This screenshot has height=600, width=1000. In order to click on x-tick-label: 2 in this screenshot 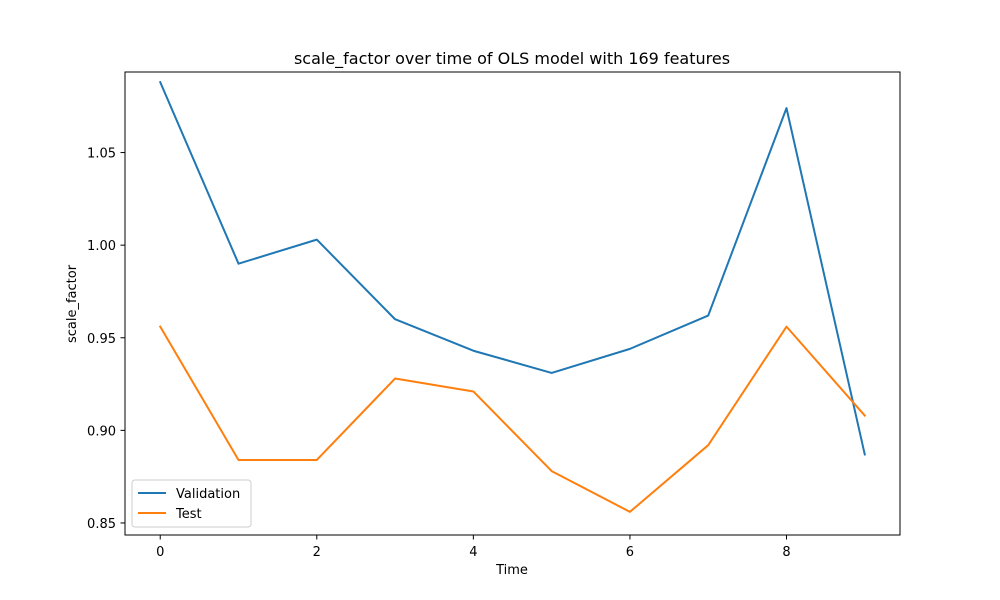, I will do `click(317, 552)`.